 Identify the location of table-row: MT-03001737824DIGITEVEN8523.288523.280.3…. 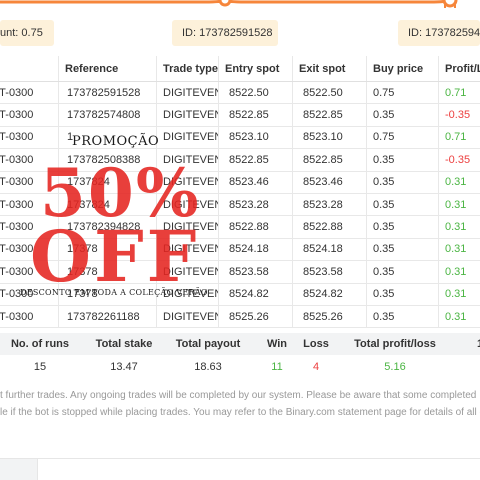
(240, 205).